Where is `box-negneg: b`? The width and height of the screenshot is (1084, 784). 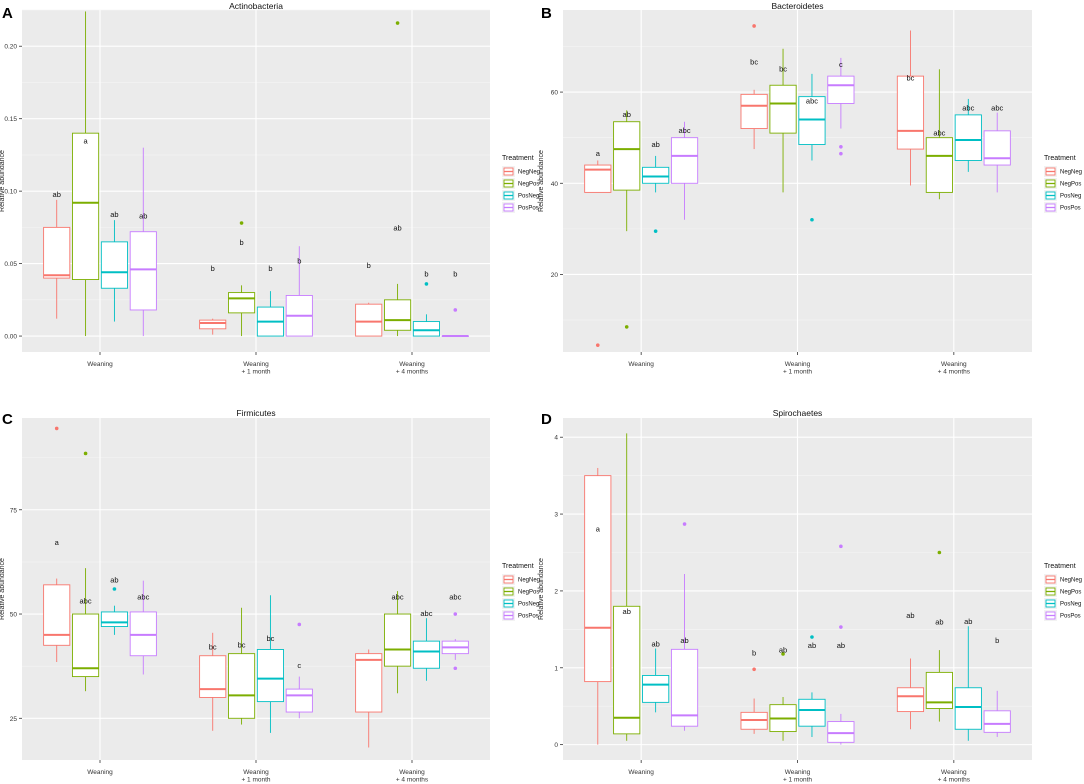
box-negneg: b is located at coordinates (369, 299).